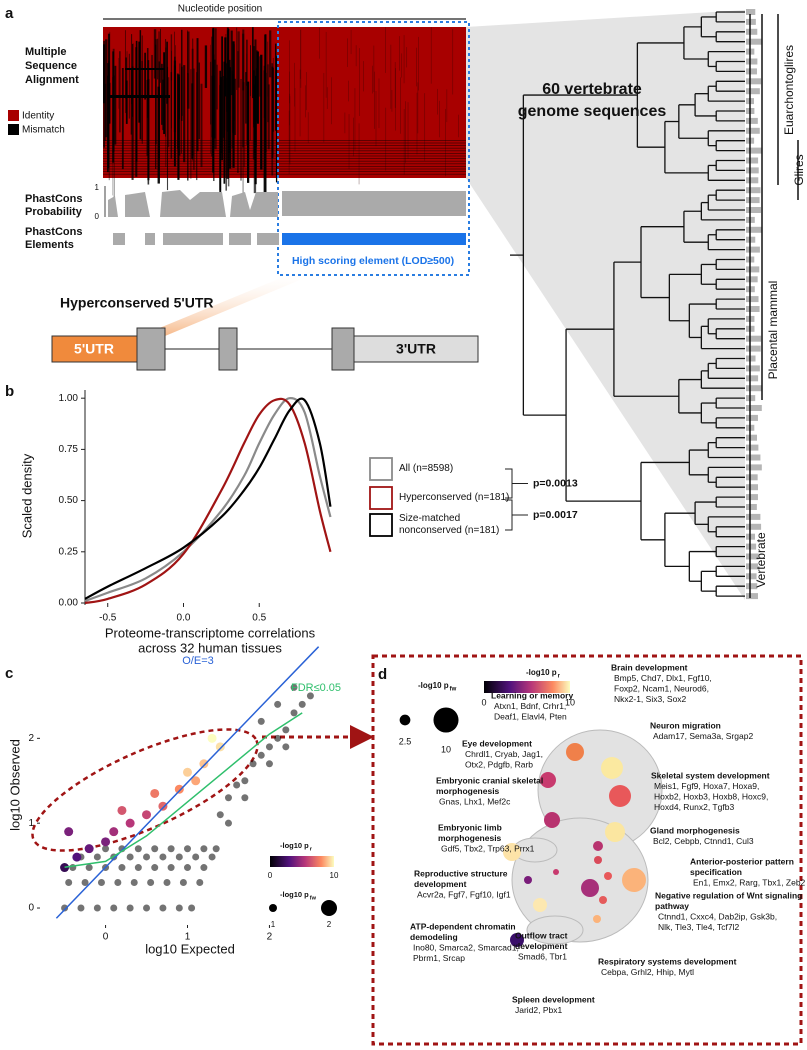 This screenshot has width=807, height=1050. What do you see at coordinates (193, 239) in the screenshot?
I see `element` at bounding box center [193, 239].